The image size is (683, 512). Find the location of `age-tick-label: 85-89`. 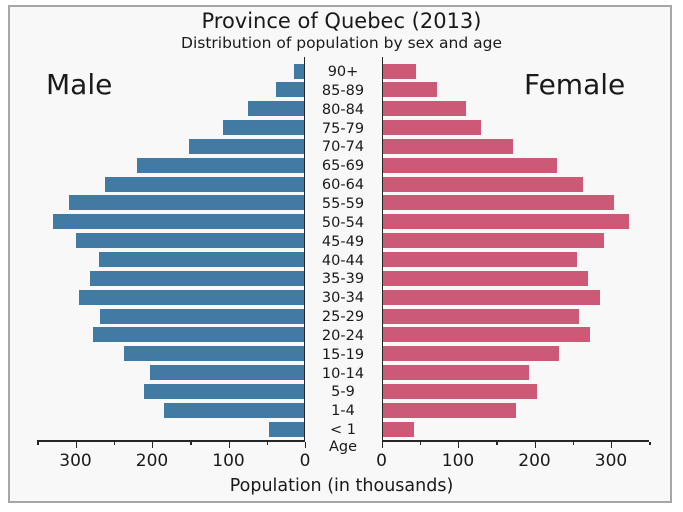

age-tick-label: 85-89 is located at coordinates (343, 90).